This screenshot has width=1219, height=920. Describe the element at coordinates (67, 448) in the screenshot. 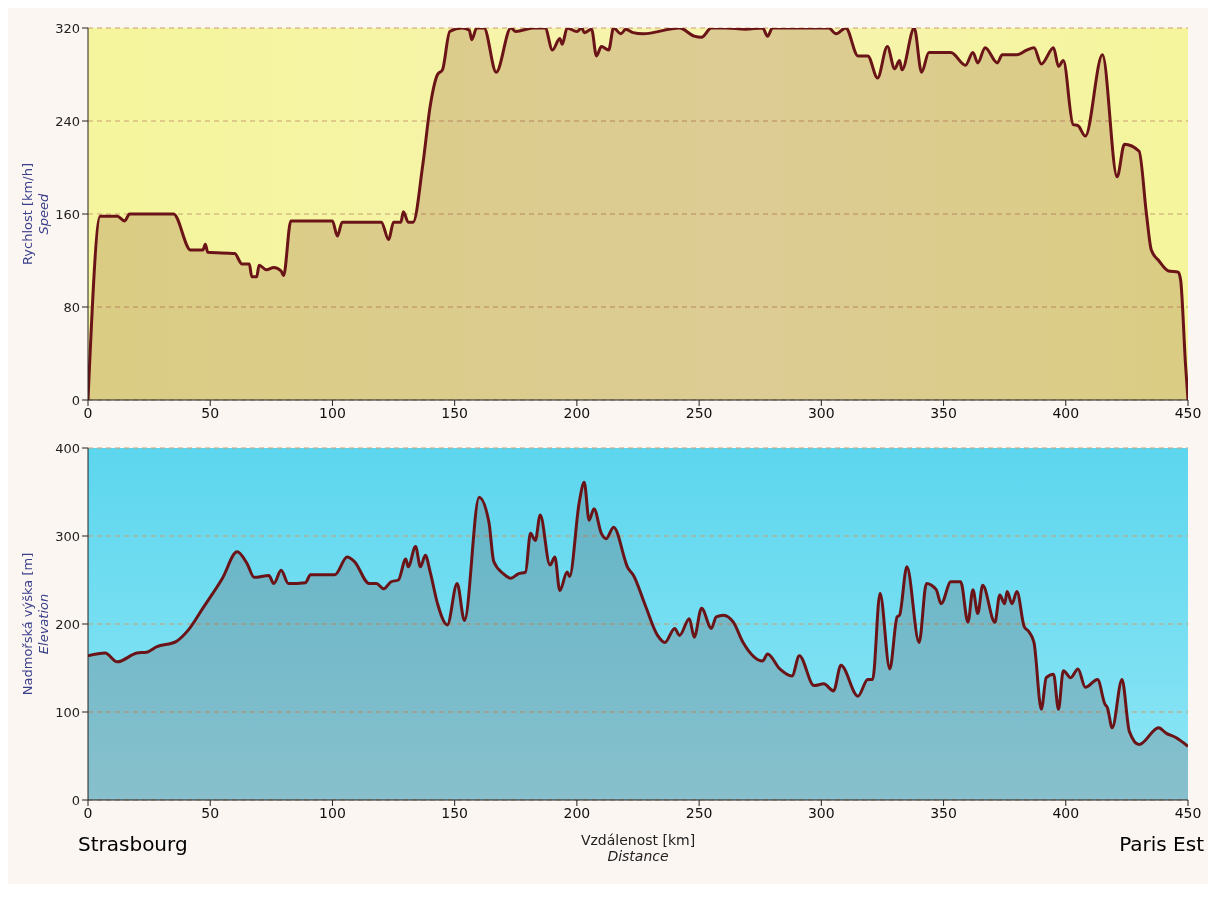

I see `y-tick-label: 400` at that location.